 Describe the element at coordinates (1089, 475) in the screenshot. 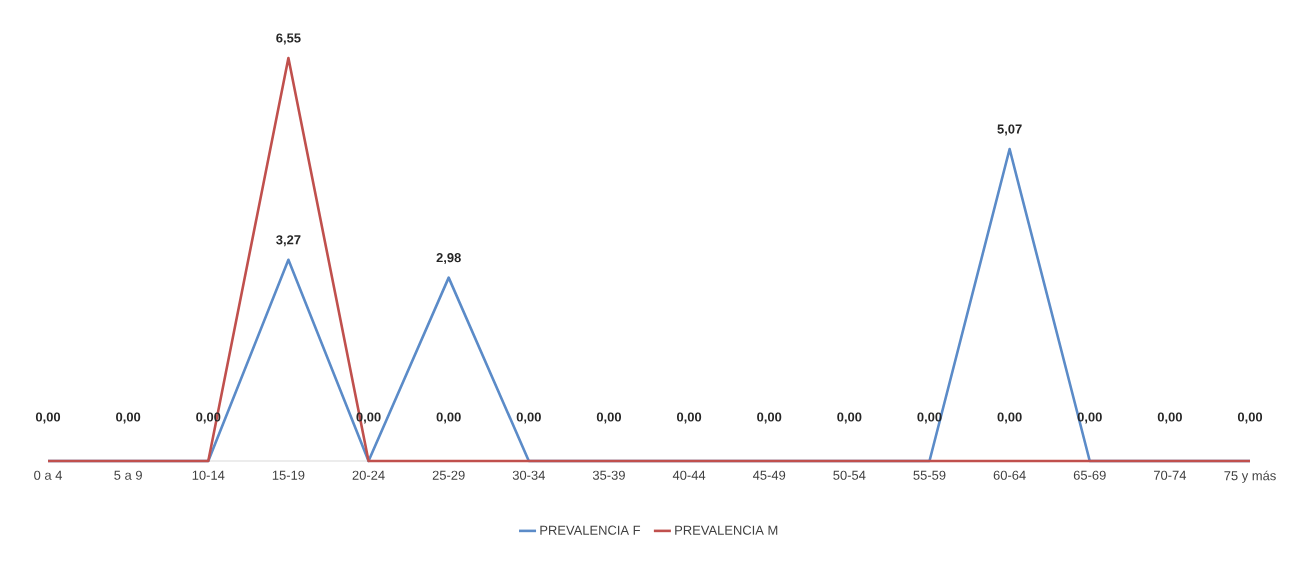

I see `x-tick-label: 65-69` at that location.